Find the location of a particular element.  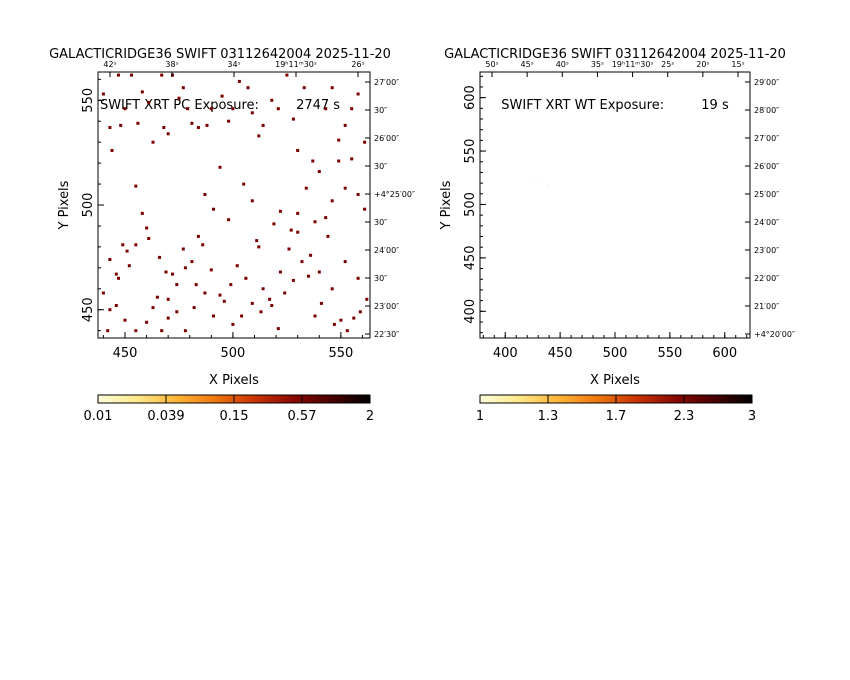

colorbar-label: 0.039 is located at coordinates (165, 416).